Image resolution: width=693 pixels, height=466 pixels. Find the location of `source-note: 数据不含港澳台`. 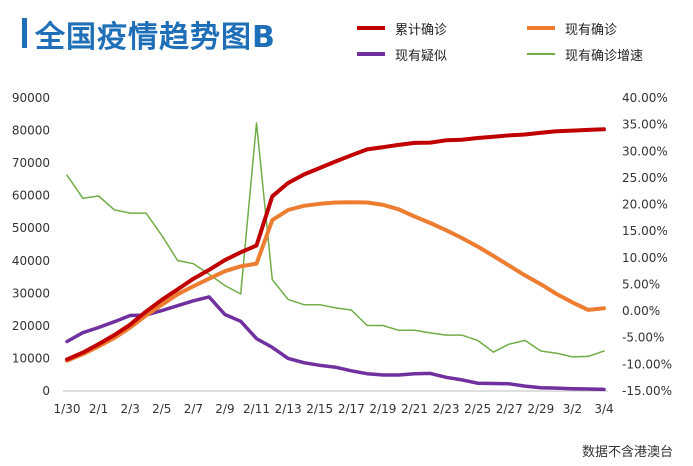

source-note: 数据不含港澳台 is located at coordinates (627, 452).